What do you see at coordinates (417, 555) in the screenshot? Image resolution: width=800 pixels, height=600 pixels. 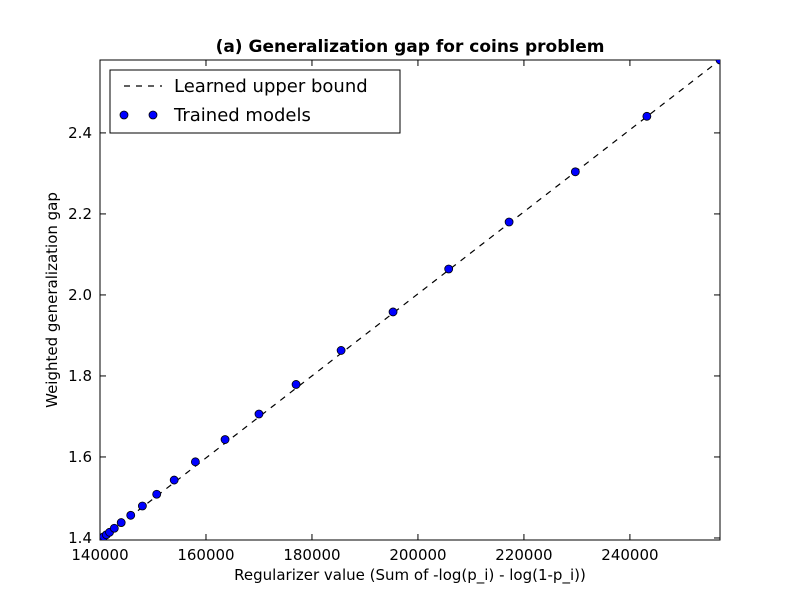 I see `x-tick-label: 200000` at bounding box center [417, 555].